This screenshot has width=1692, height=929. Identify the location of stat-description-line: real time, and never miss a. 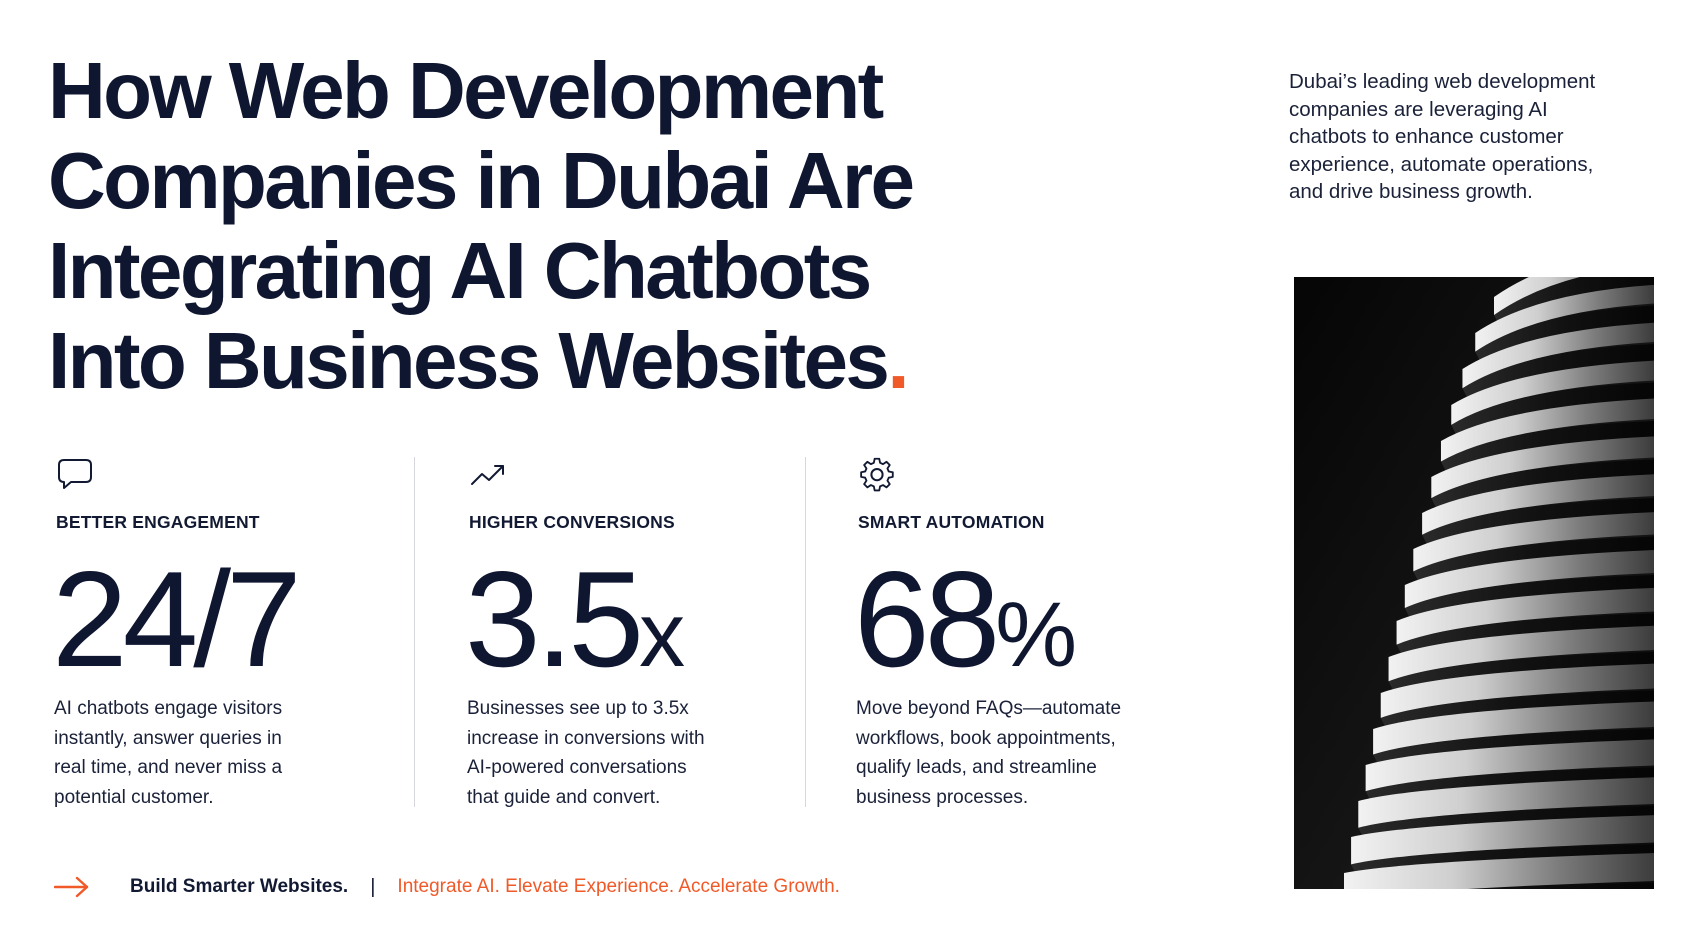
(168, 767).